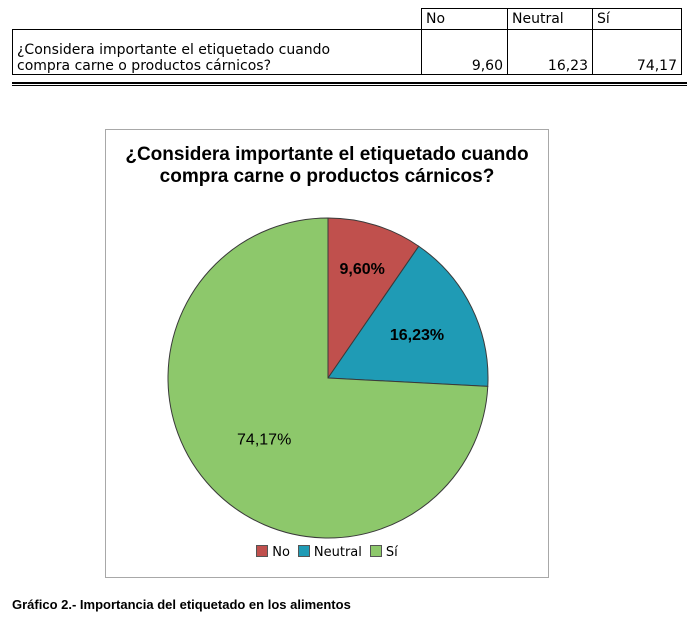 The width and height of the screenshot is (695, 624). I want to click on legend-swatch-no, so click(262, 551).